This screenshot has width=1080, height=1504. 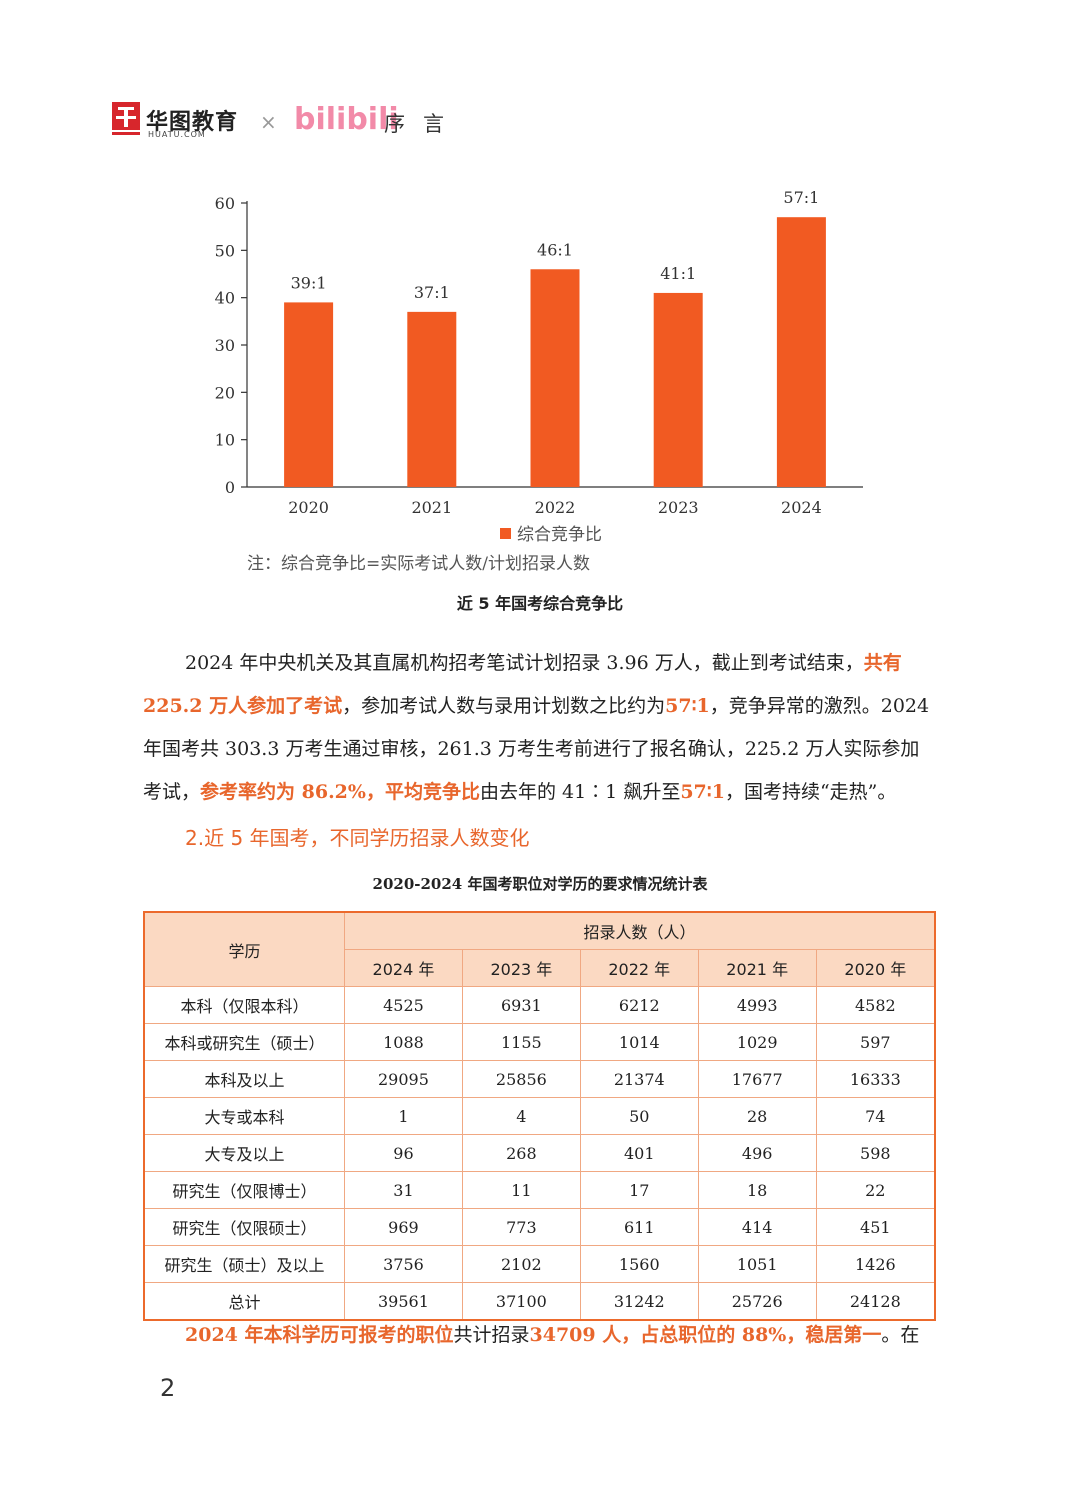 I want to click on table-cell: 773, so click(x=521, y=1227).